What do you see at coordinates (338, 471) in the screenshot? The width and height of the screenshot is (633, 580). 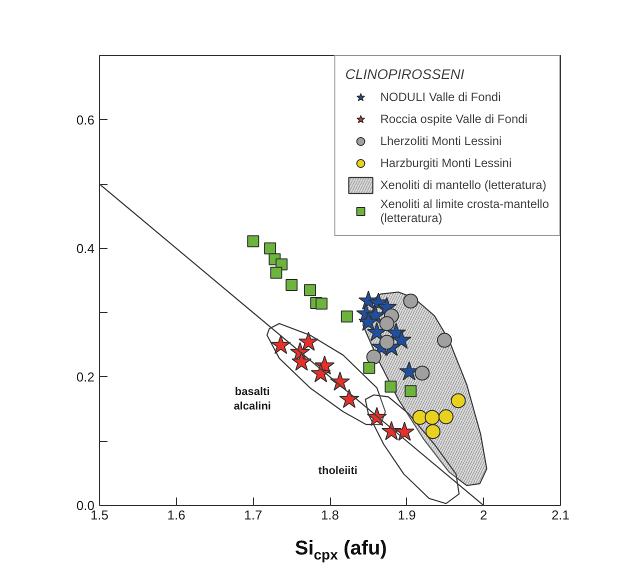 I see `annotation: tholeiiti` at bounding box center [338, 471].